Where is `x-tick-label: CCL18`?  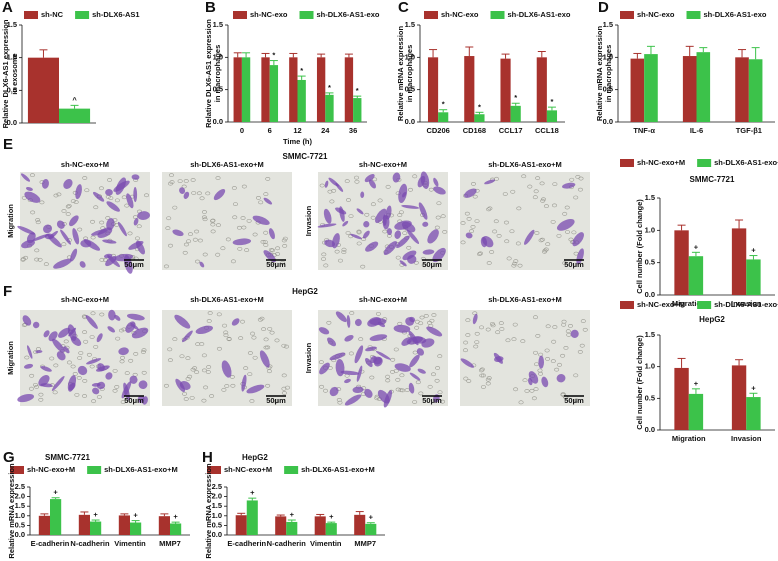 x-tick-label: CCL18 is located at coordinates (547, 130).